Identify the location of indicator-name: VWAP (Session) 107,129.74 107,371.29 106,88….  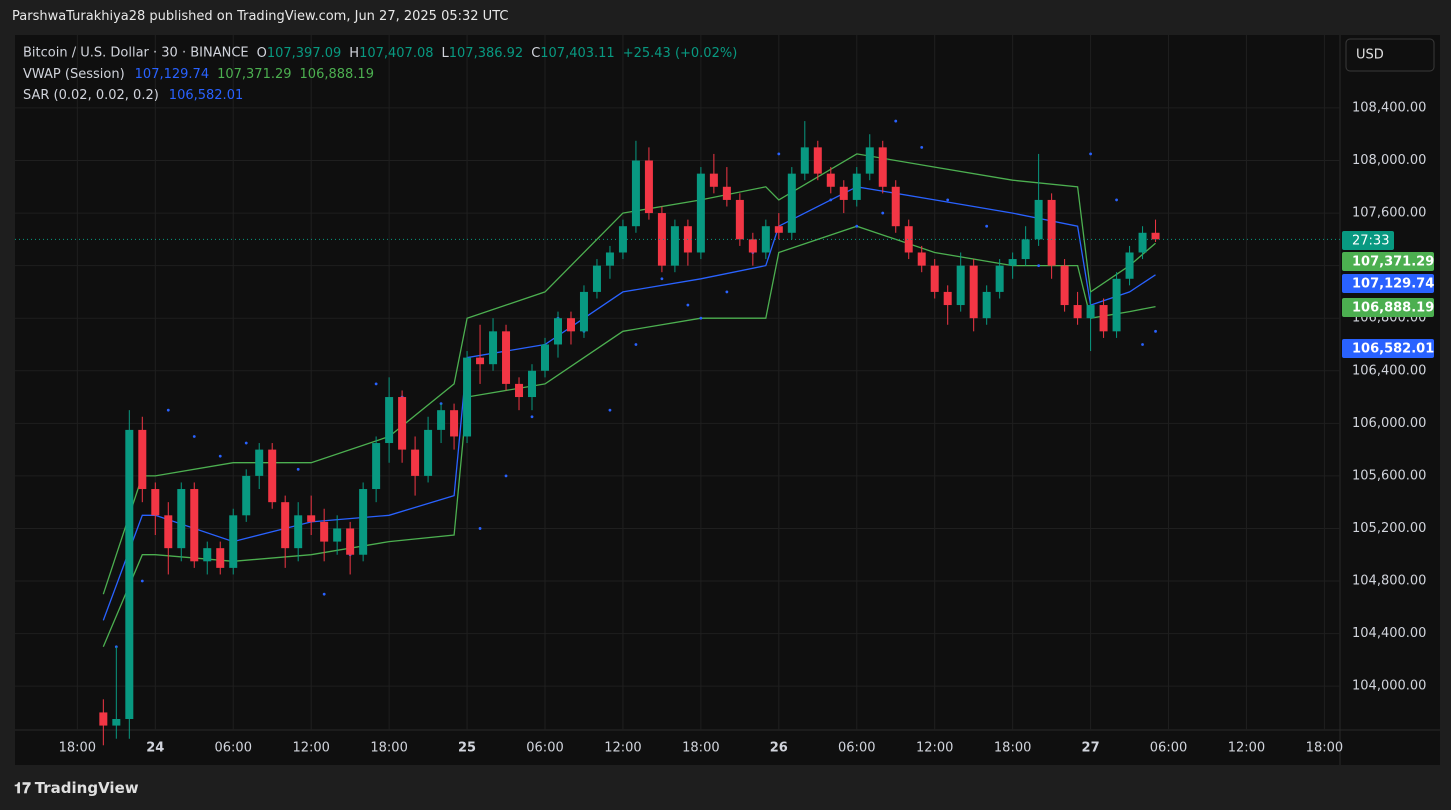
(198, 74).